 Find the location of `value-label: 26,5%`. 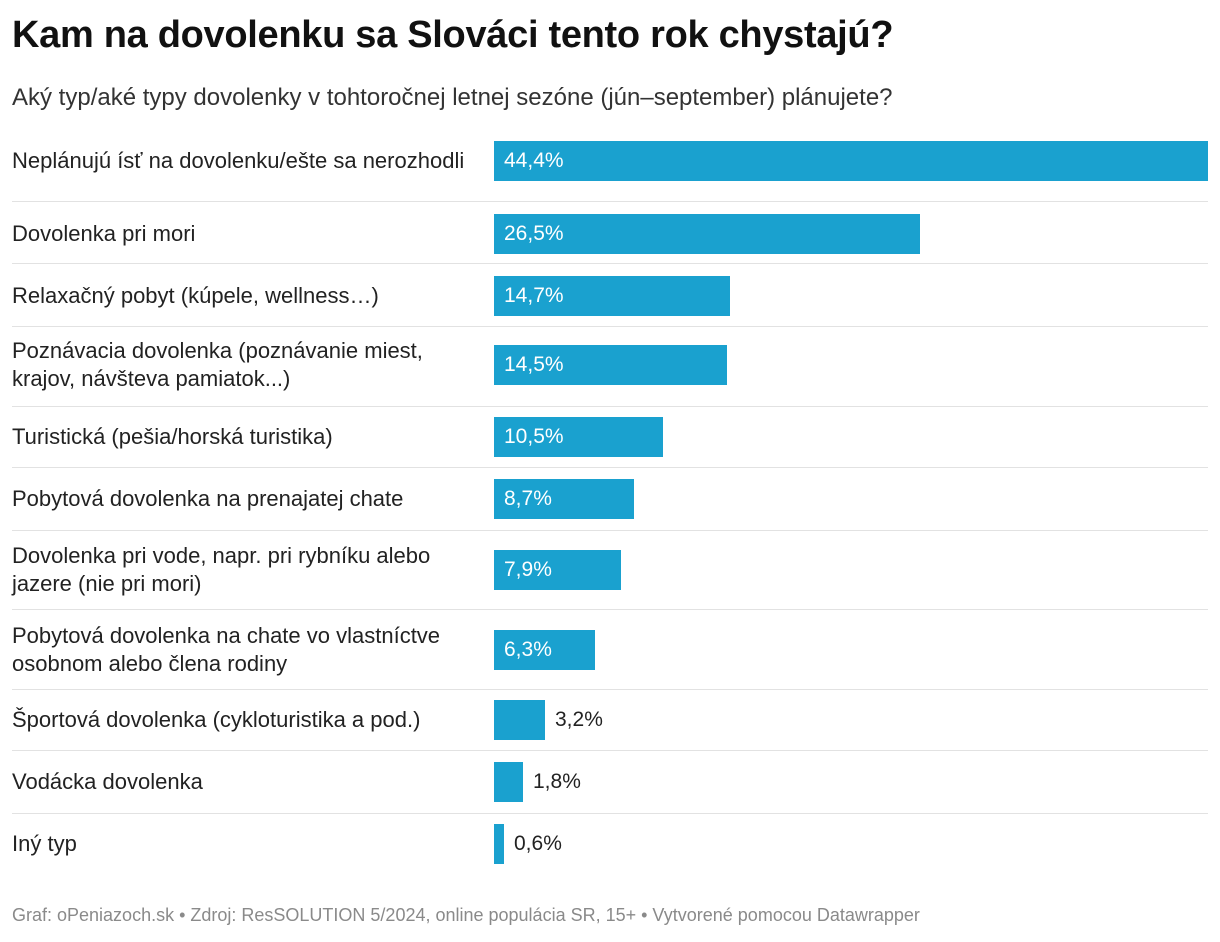

value-label: 26,5% is located at coordinates (534, 233).